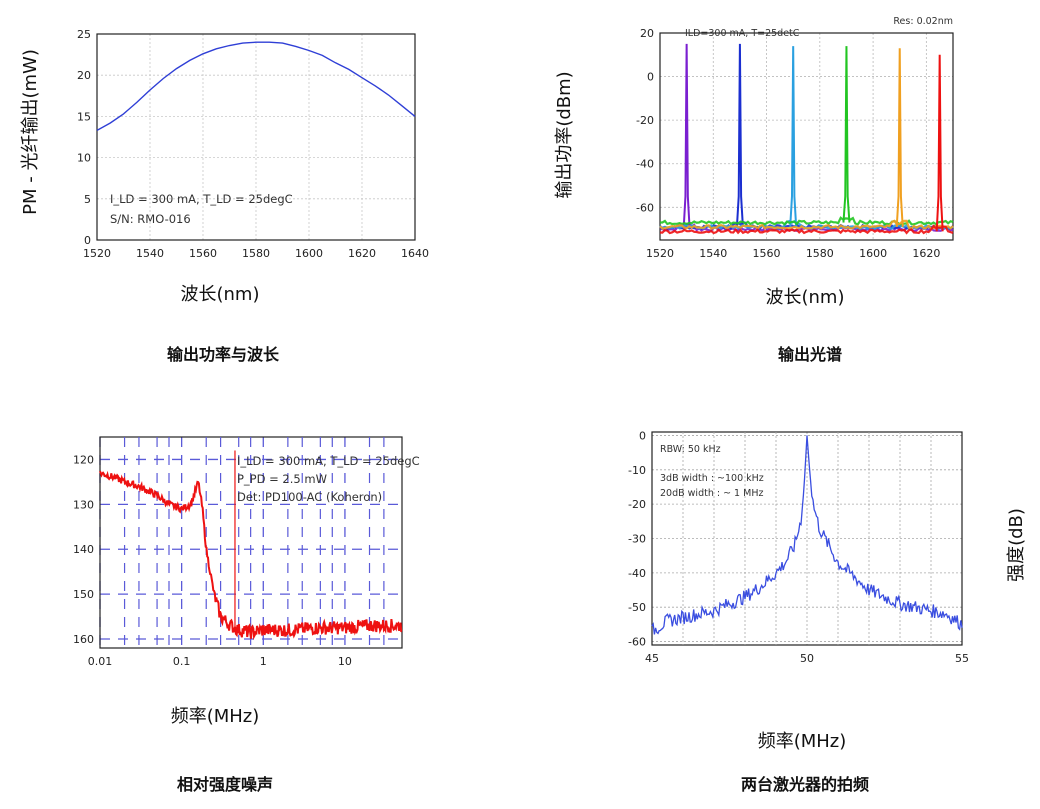 This screenshot has height=809, width=1040. What do you see at coordinates (711, 493) in the screenshot?
I see `annotation: 20dB width : ~ 1 MHz` at bounding box center [711, 493].